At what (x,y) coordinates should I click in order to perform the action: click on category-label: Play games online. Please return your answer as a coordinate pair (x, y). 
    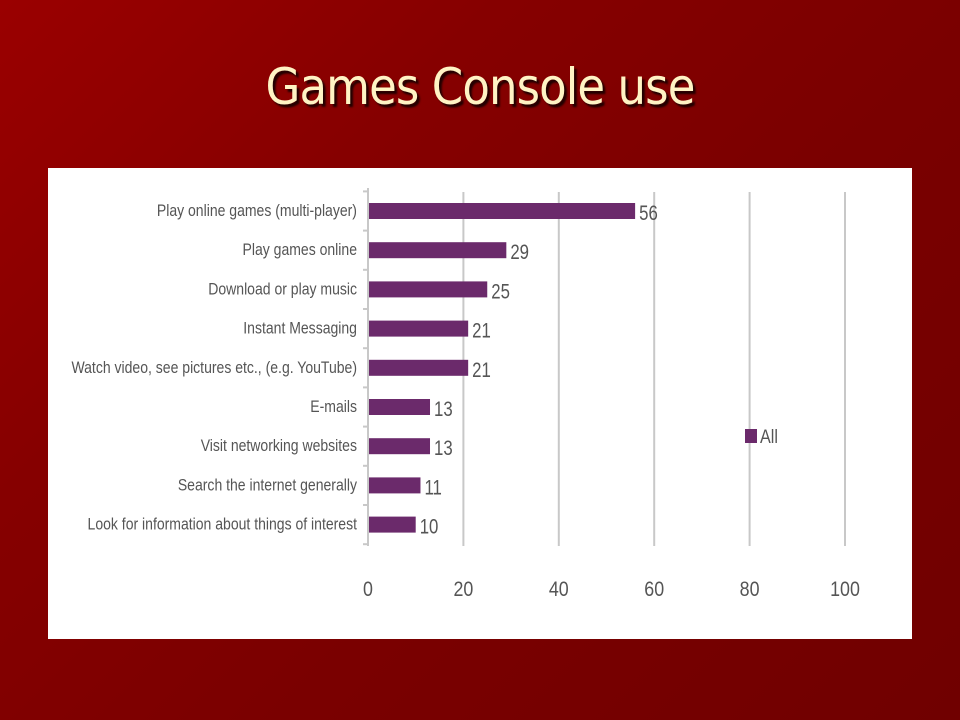
    Looking at the image, I should click on (300, 250).